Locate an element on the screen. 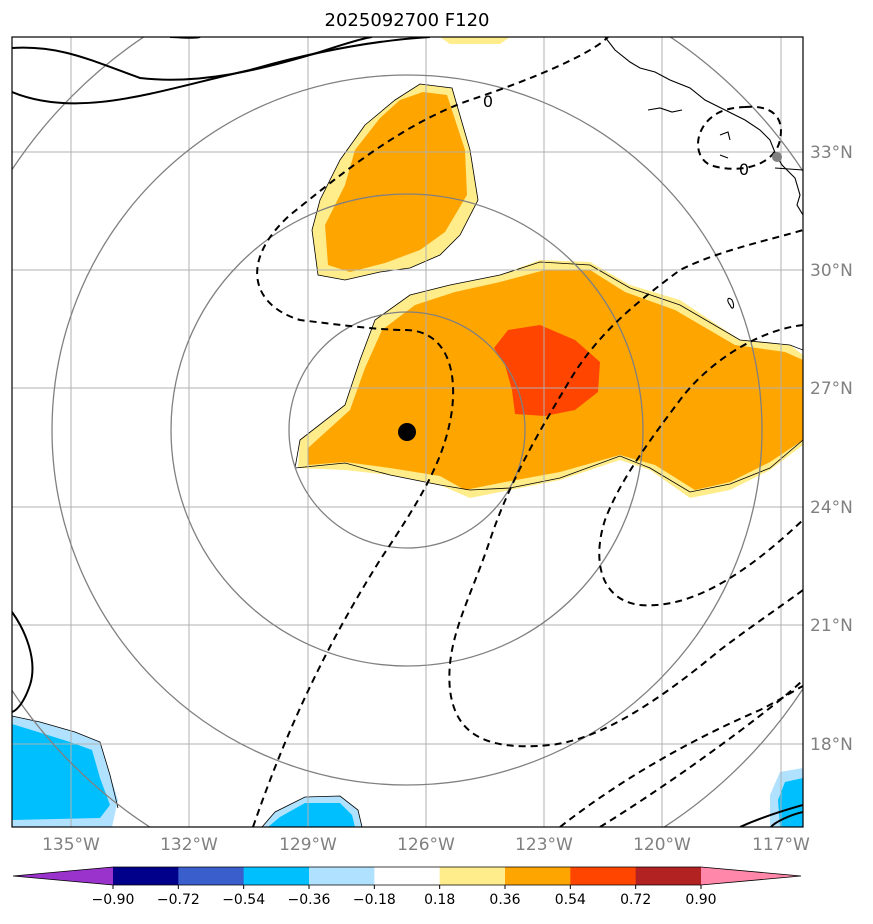  anomaly-top-sliver is located at coordinates (475, 40).